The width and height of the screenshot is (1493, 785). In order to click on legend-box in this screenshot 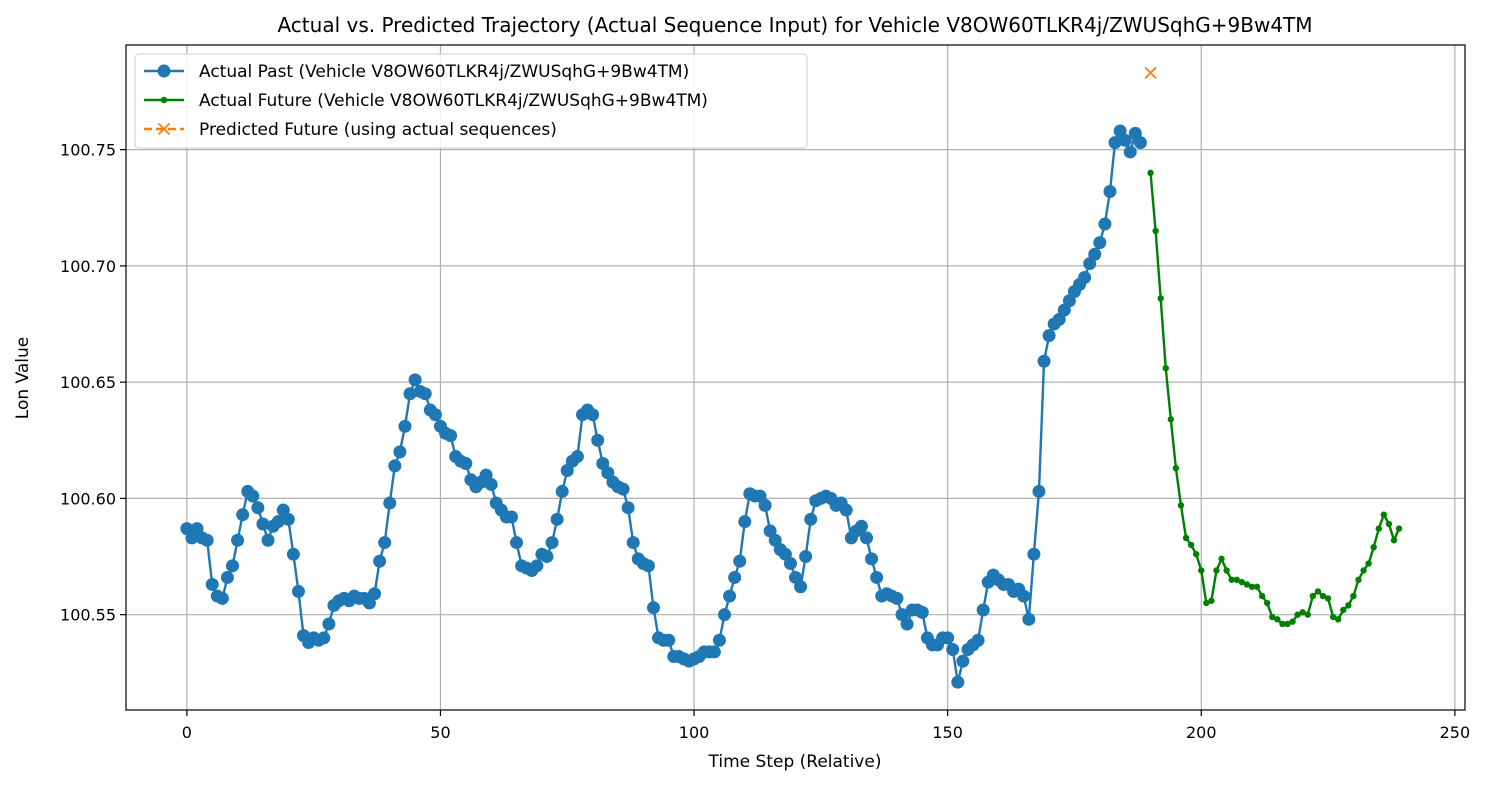, I will do `click(471, 101)`.